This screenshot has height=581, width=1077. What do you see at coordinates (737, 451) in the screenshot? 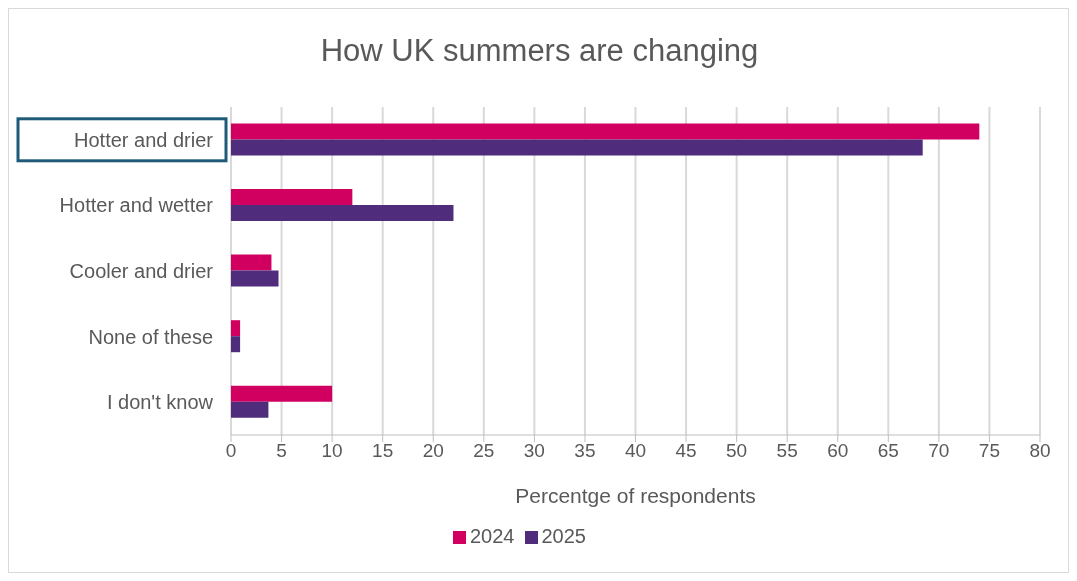
I see `x-tick-label: 50` at bounding box center [737, 451].